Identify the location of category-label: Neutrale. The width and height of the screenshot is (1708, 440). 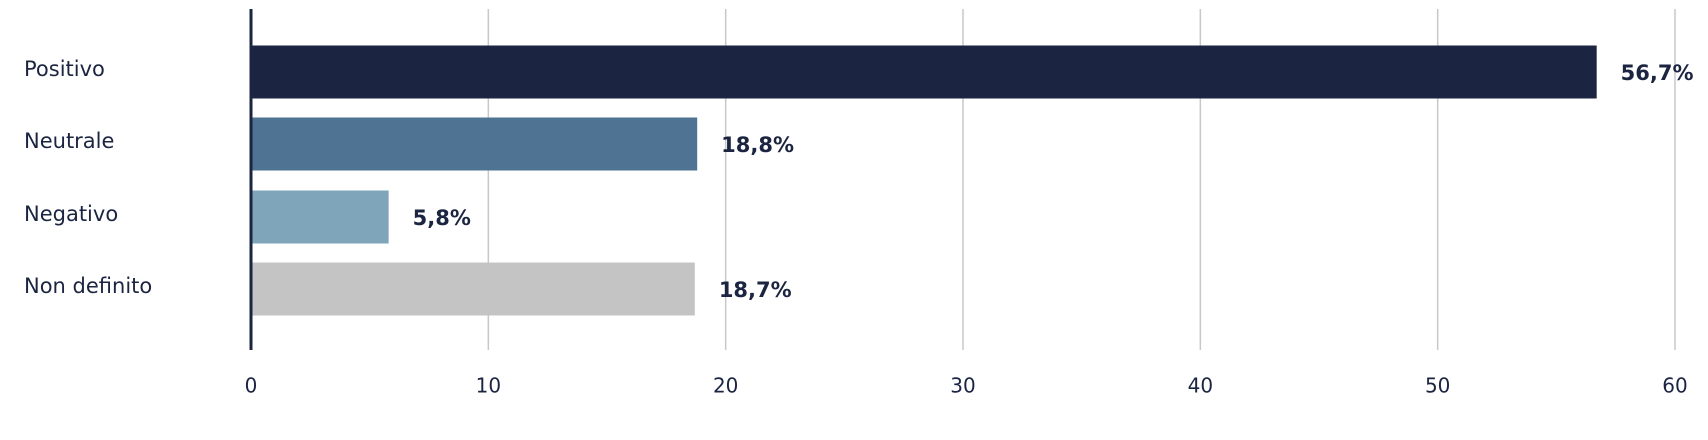
(69, 141).